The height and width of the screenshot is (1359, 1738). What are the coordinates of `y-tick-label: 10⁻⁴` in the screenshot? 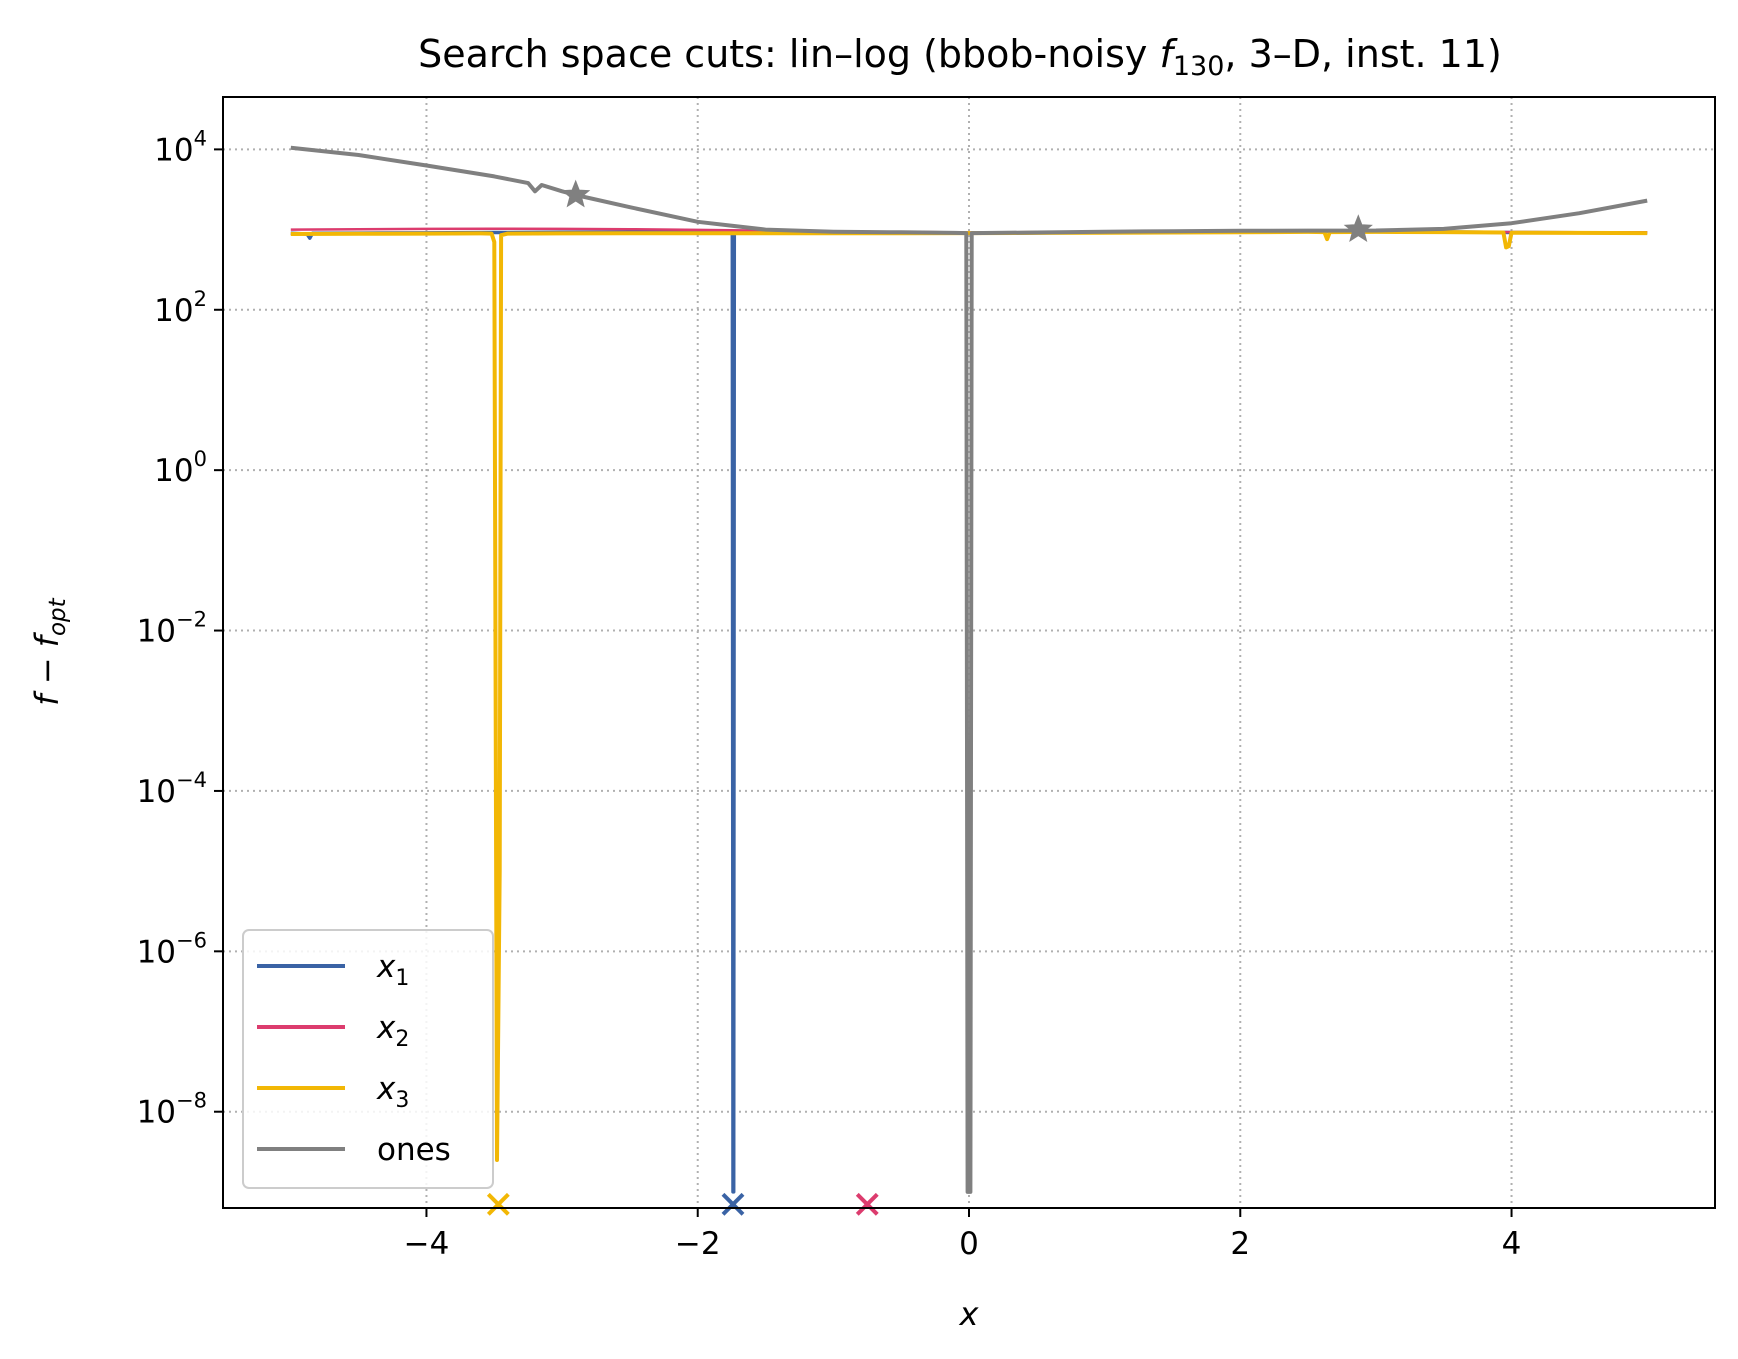 It's located at (172, 789).